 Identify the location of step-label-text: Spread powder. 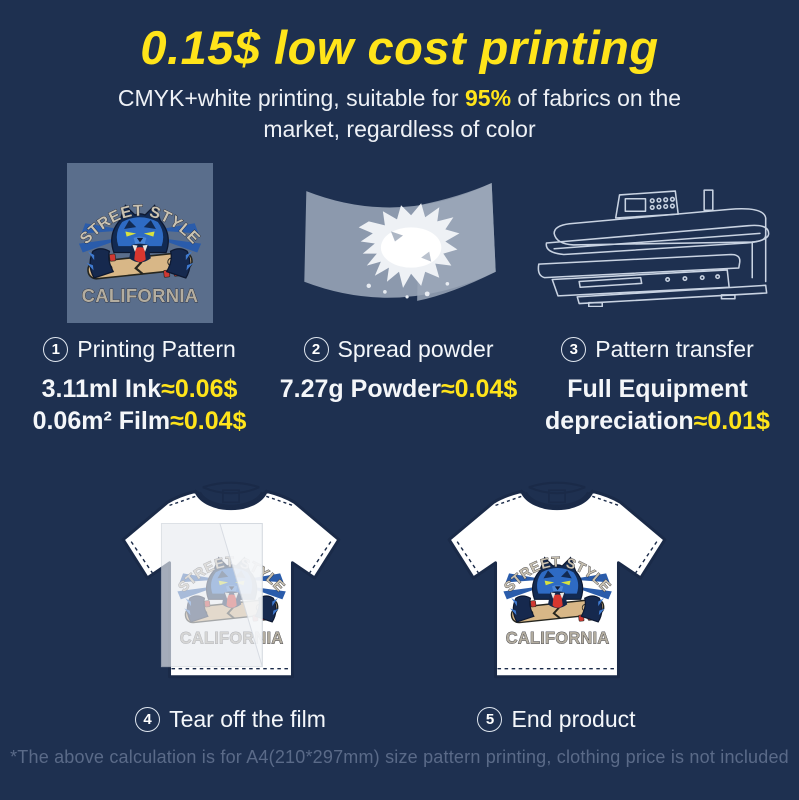
(415, 348).